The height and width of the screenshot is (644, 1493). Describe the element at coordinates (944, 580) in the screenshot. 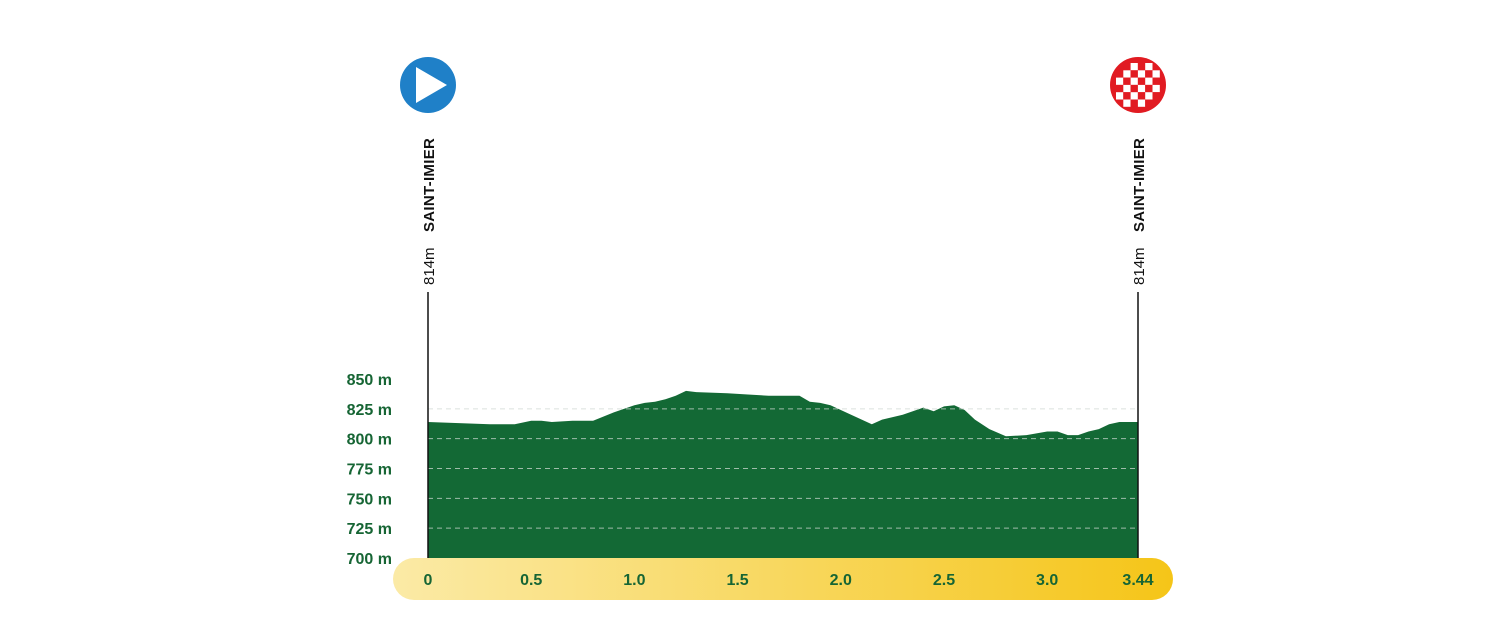

I see `x-tick-label: 2.5` at that location.